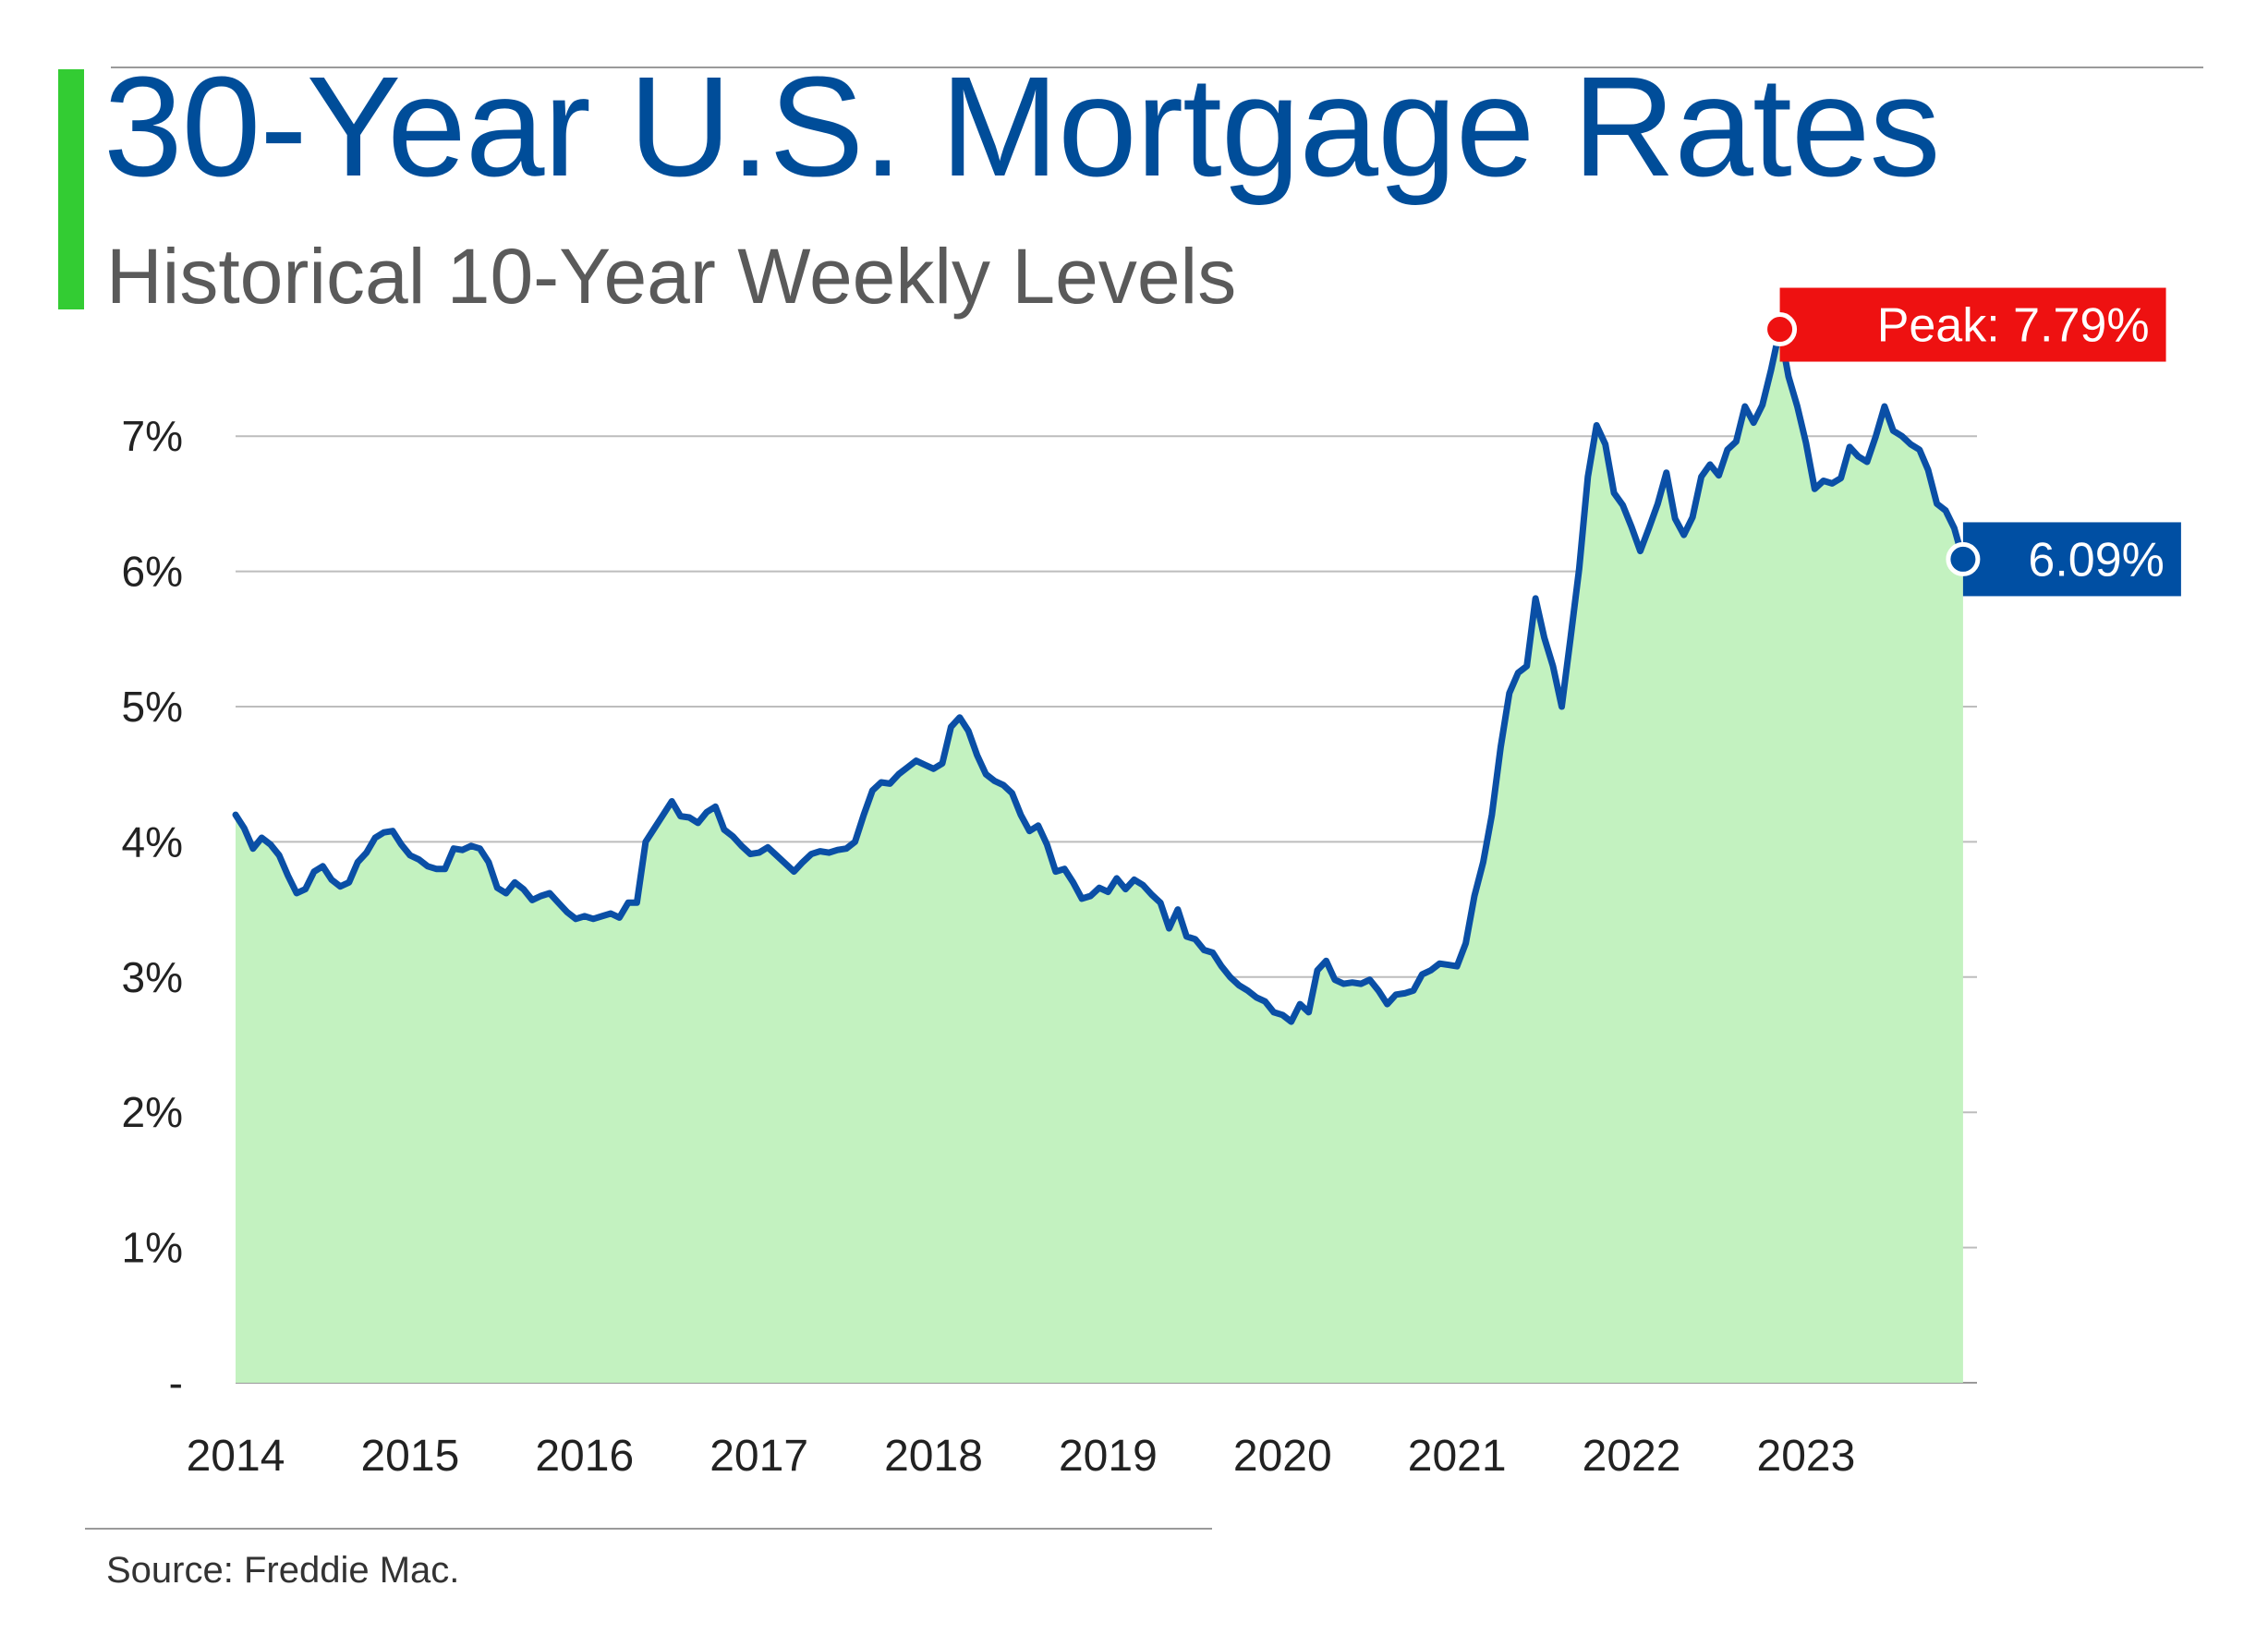 This screenshot has width=2268, height=1646. What do you see at coordinates (152, 572) in the screenshot?
I see `y-tick-label: 6%` at bounding box center [152, 572].